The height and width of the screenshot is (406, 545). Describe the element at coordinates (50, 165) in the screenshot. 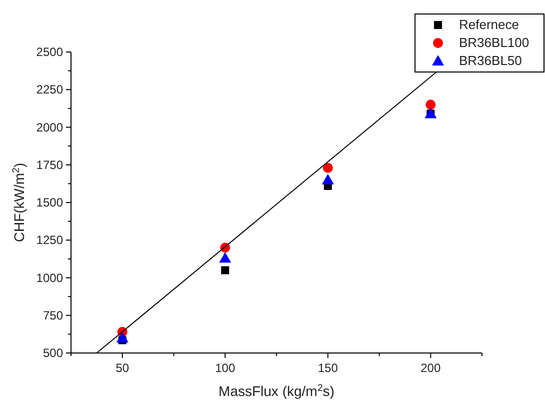

I see `y-tick-label: 1750` at that location.